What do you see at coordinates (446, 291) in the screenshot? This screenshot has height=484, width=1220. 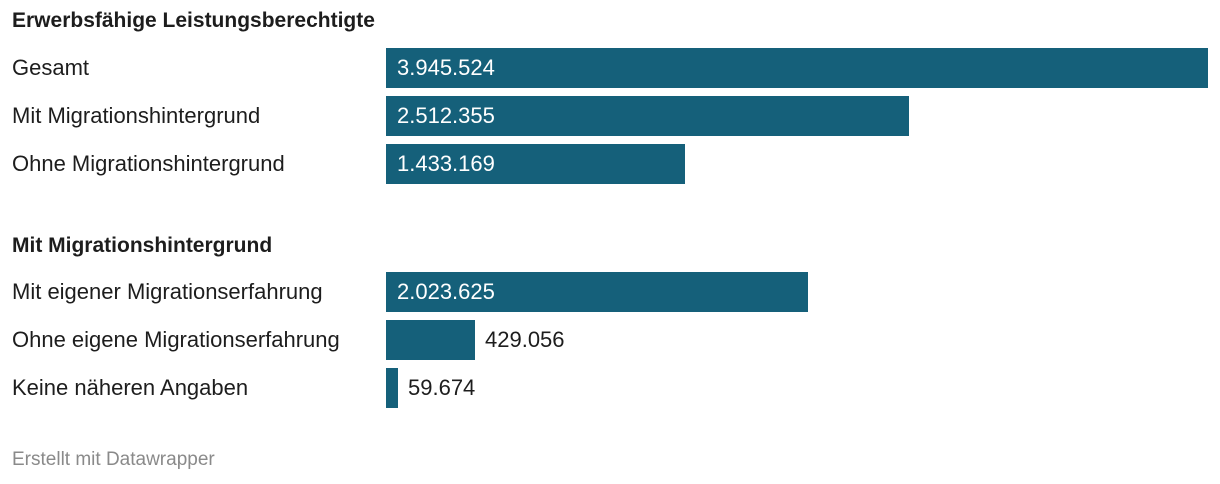 I see `bar-value-label: 2.023.625` at bounding box center [446, 291].